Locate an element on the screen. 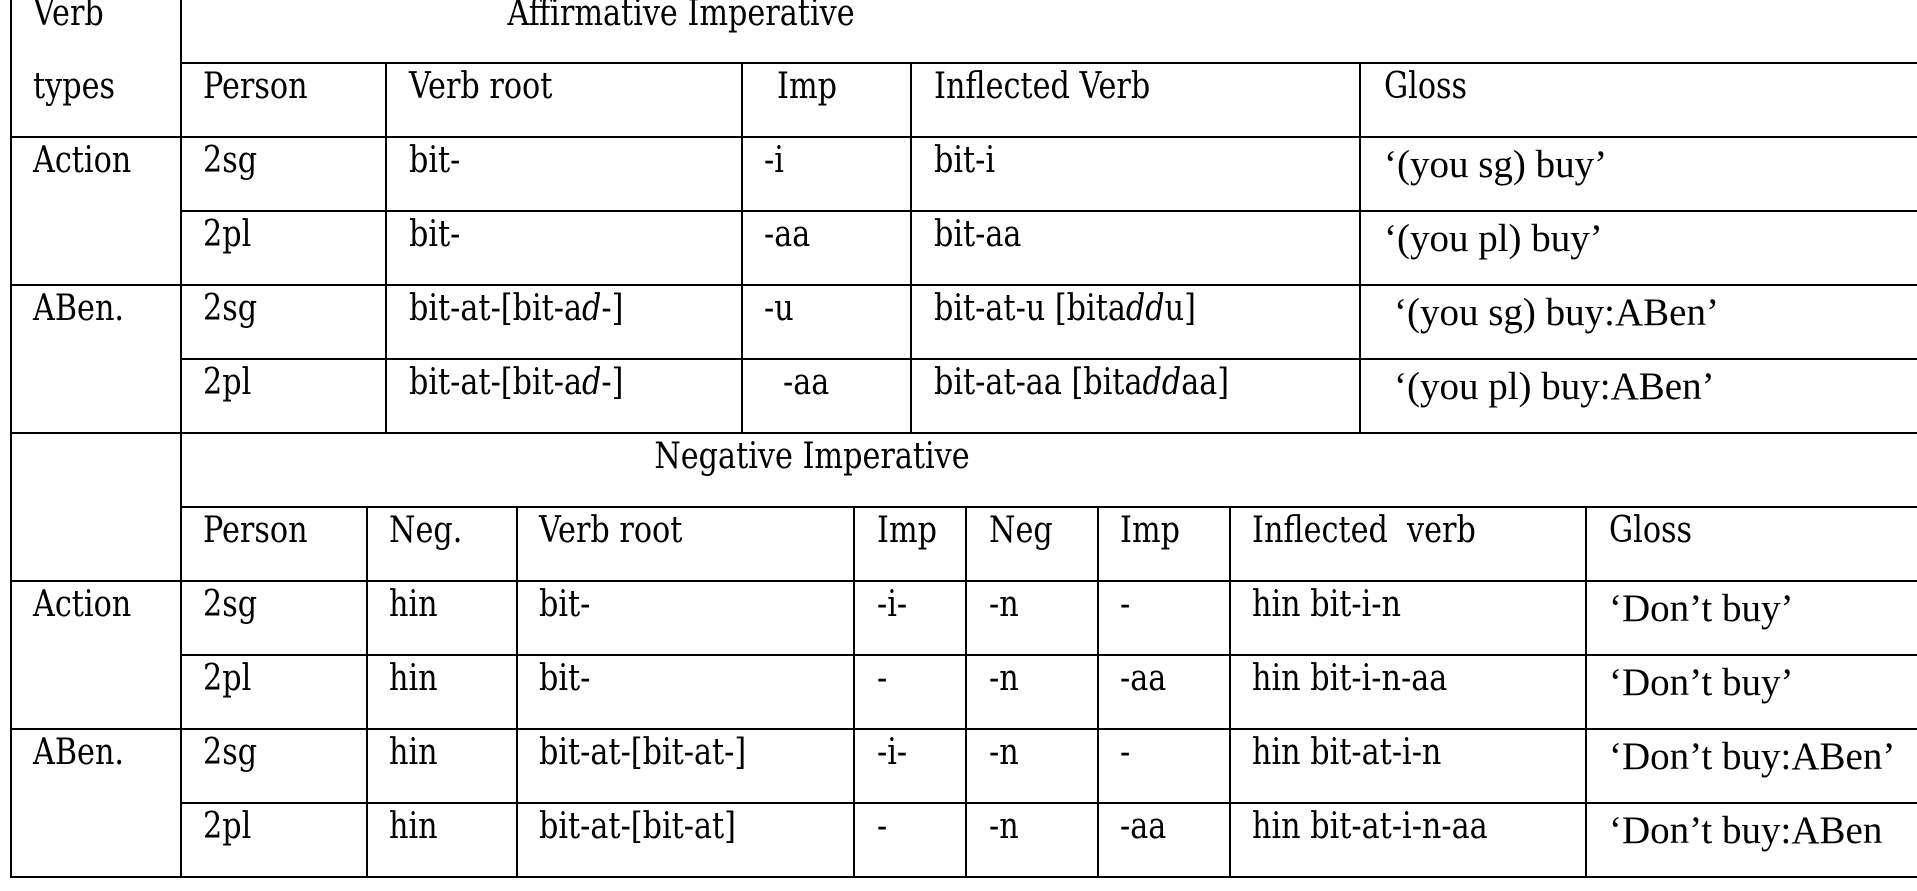  inflected-verb-cell: bit-at-aa [bitaddaa] is located at coordinates (1082, 382).